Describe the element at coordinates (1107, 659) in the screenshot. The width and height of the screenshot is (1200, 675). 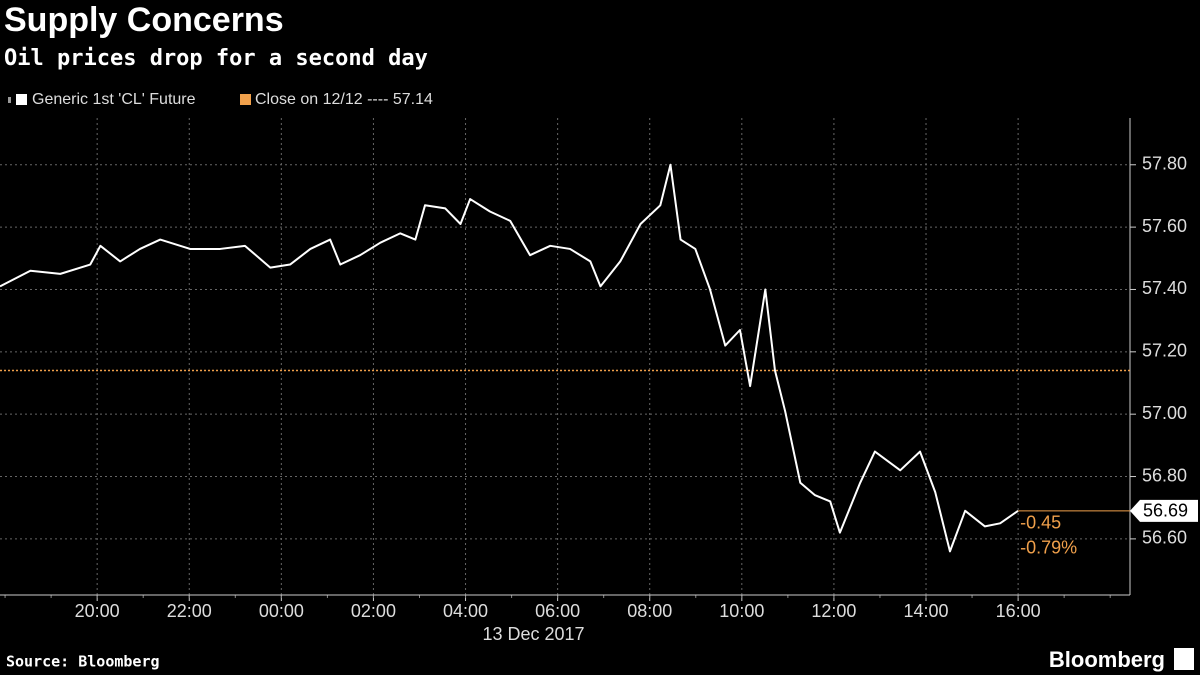
I see `brand: Bloomberg` at that location.